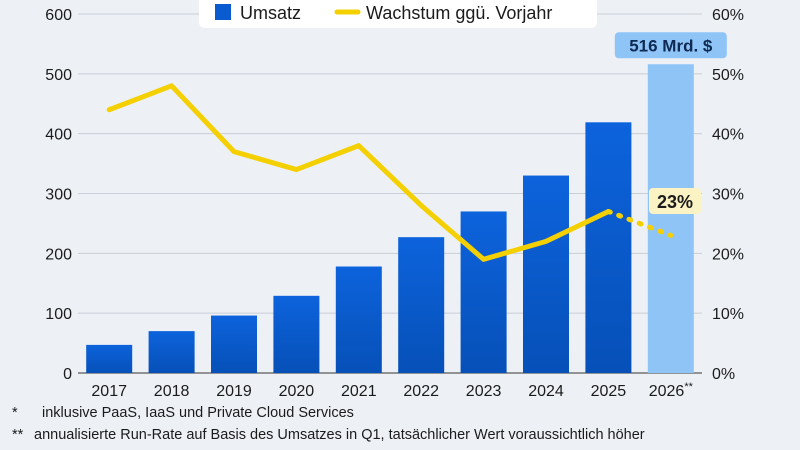 This screenshot has height=450, width=800. I want to click on x-tick-label: 2024, so click(546, 391).